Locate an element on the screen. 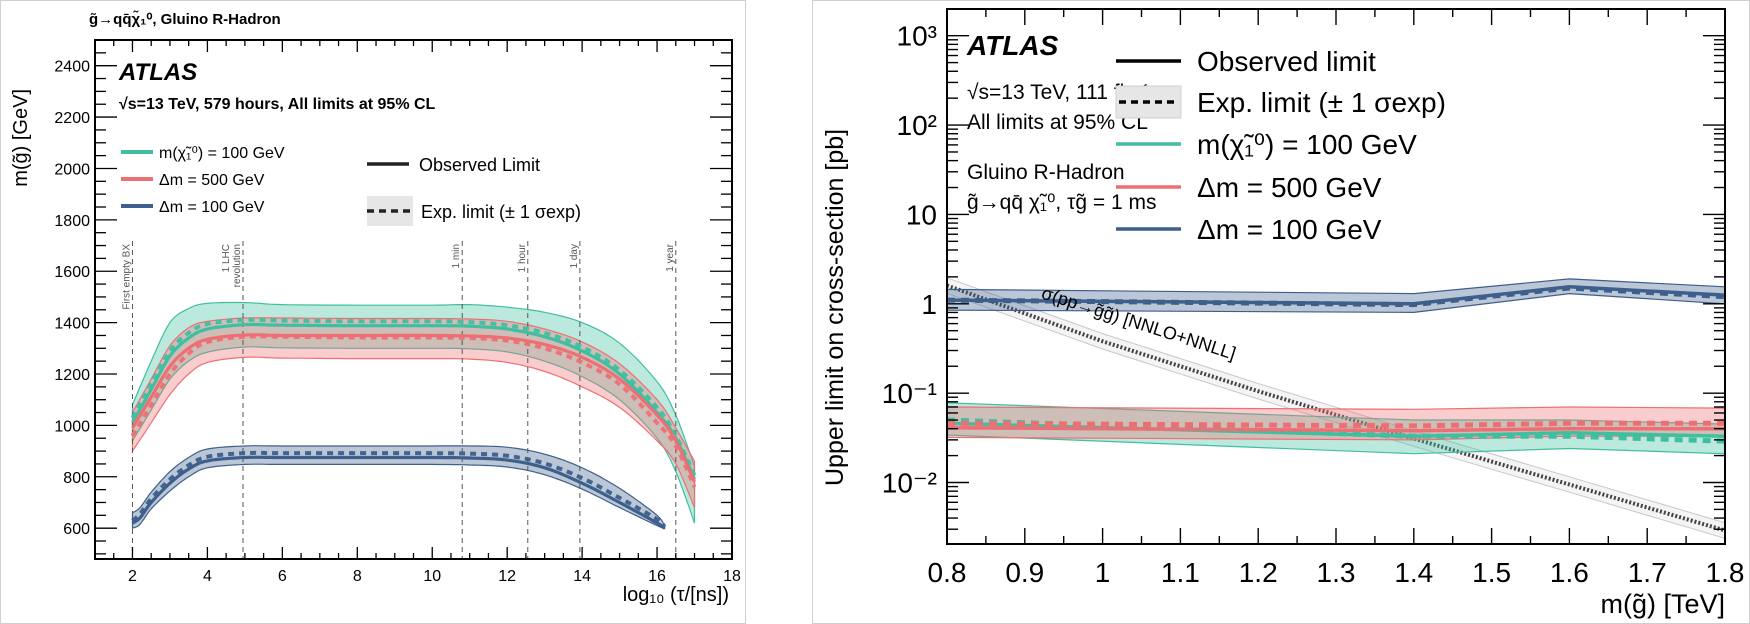  y-tick-label: 2000 is located at coordinates (72, 169).